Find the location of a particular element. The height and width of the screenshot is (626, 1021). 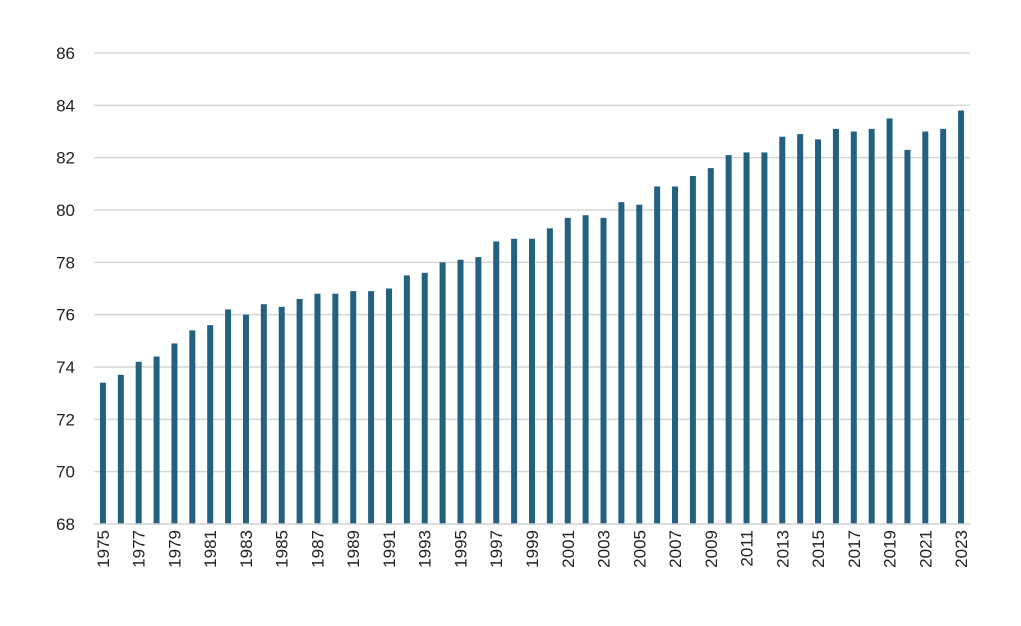

bar-1999 is located at coordinates (532, 381).